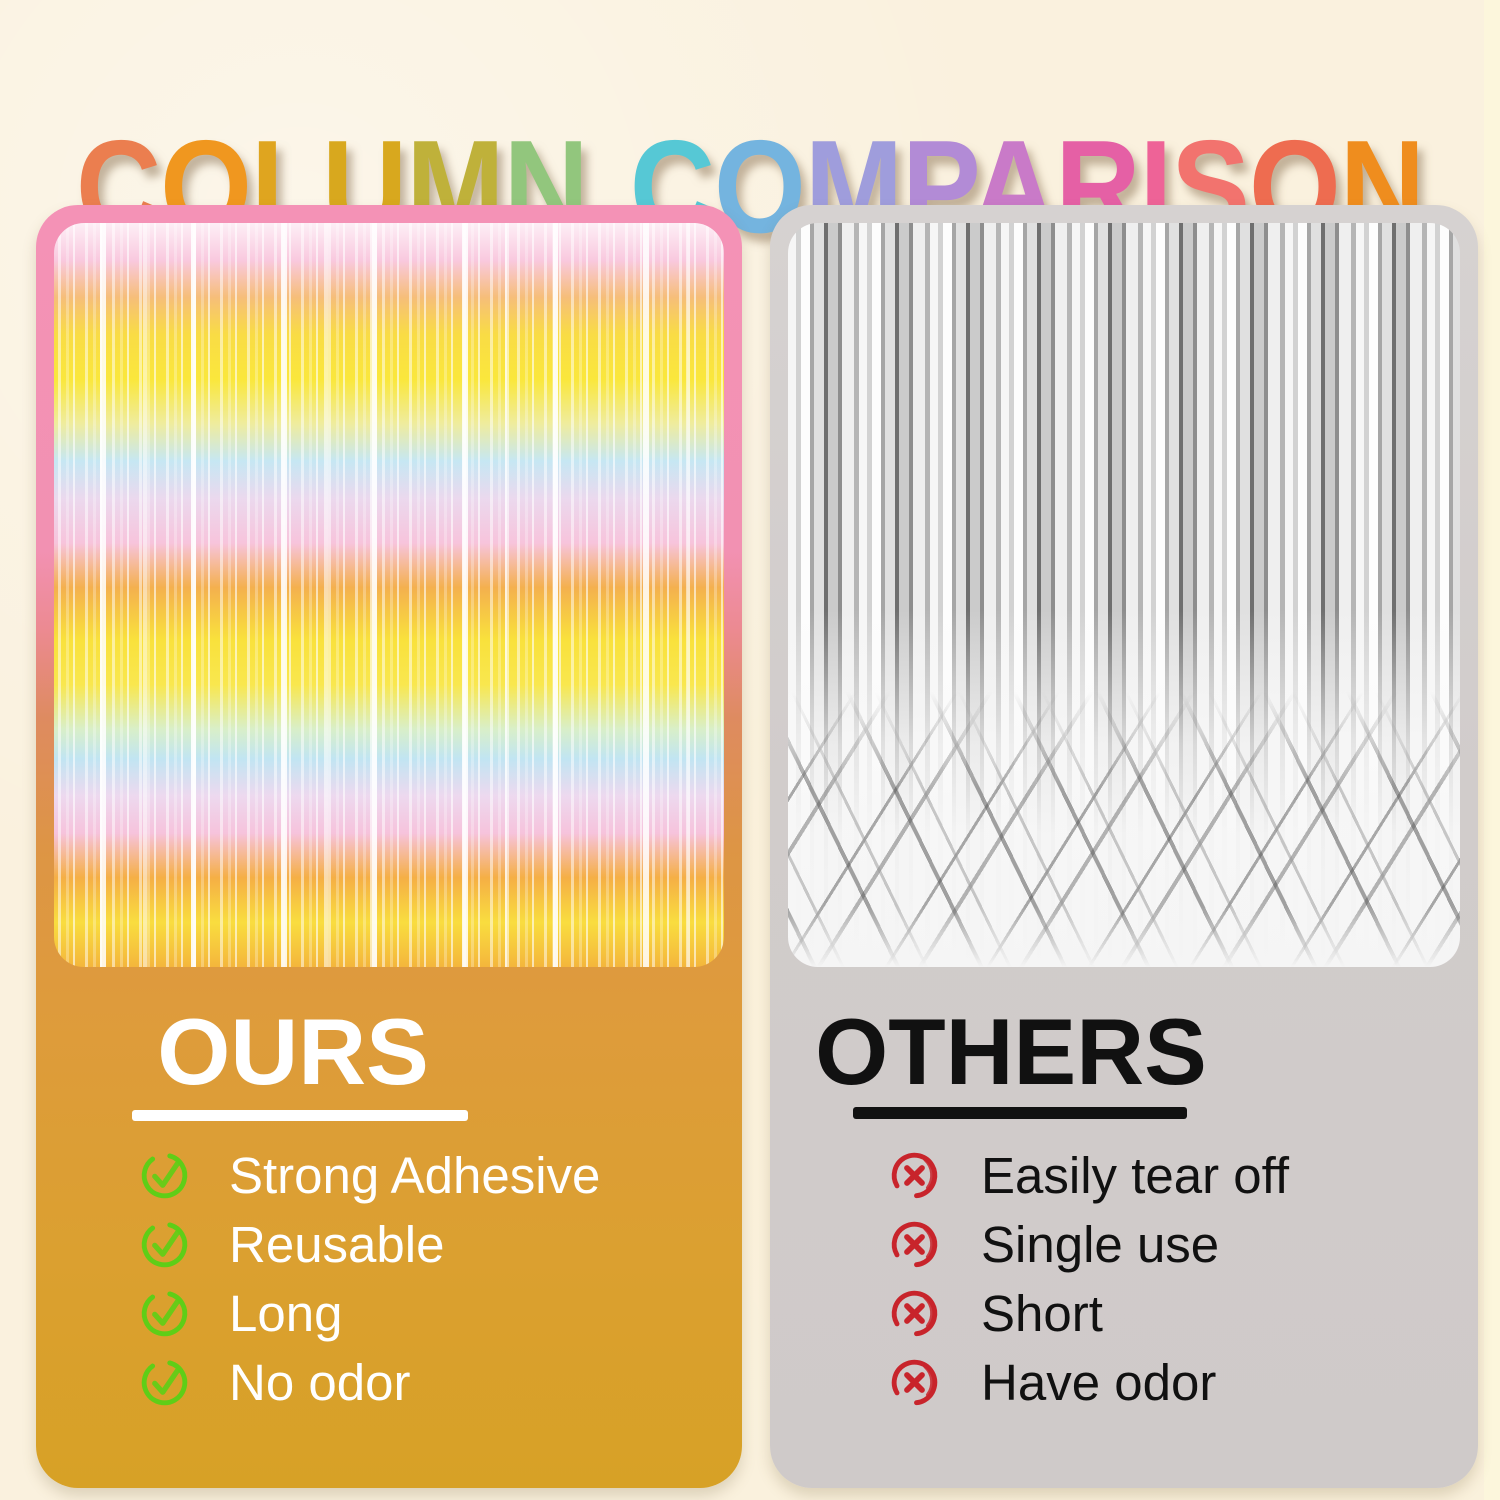 This screenshot has height=1500, width=1500. I want to click on ours-feature-row: Strong Adhesive, so click(369, 1175).